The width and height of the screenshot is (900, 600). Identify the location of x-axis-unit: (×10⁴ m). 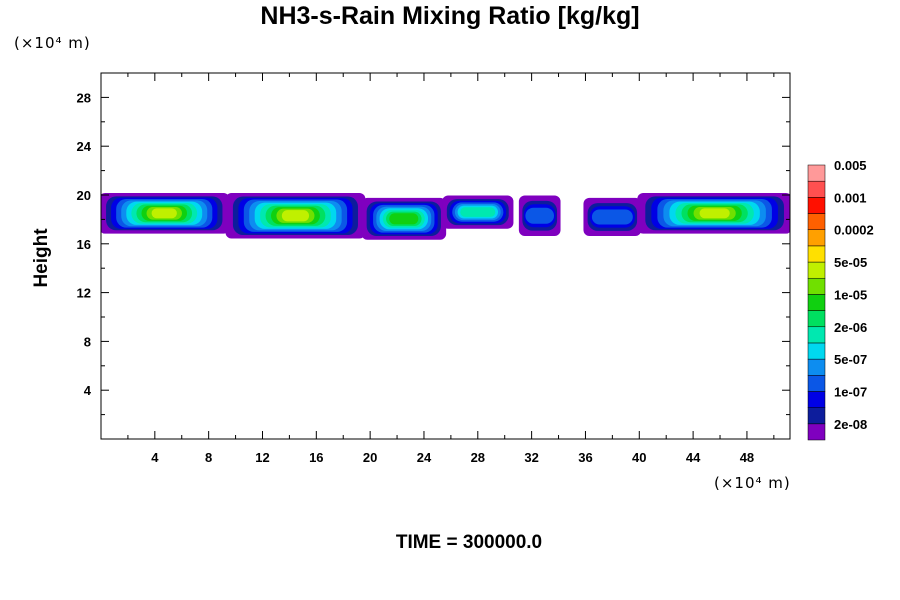
(752, 483).